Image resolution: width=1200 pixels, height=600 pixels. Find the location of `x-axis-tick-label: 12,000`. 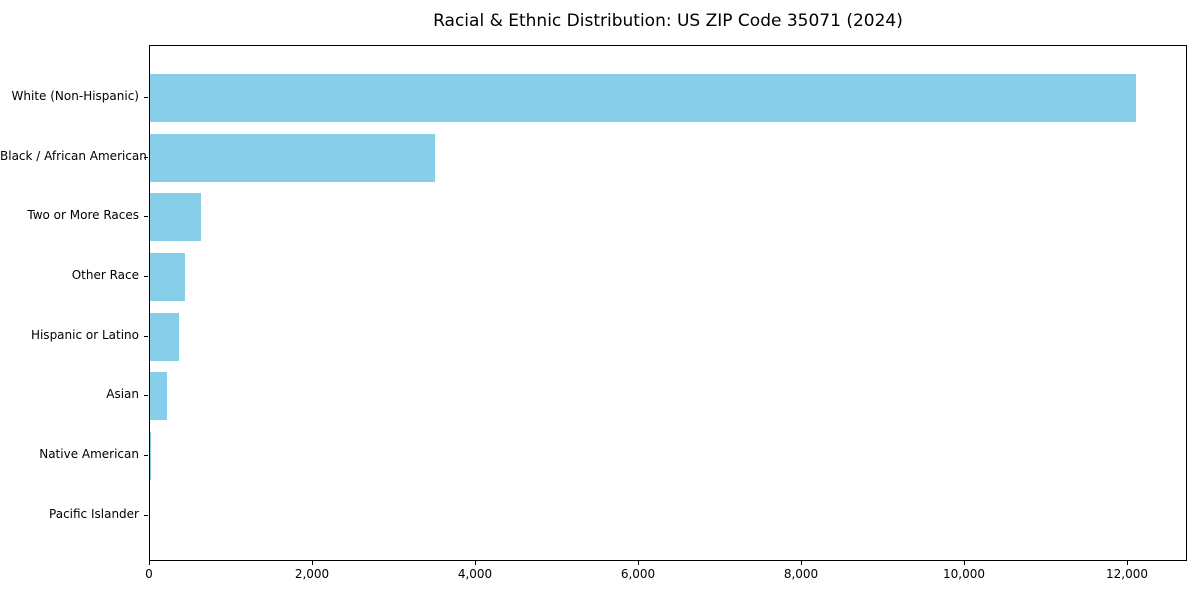

x-axis-tick-label: 12,000 is located at coordinates (1127, 574).